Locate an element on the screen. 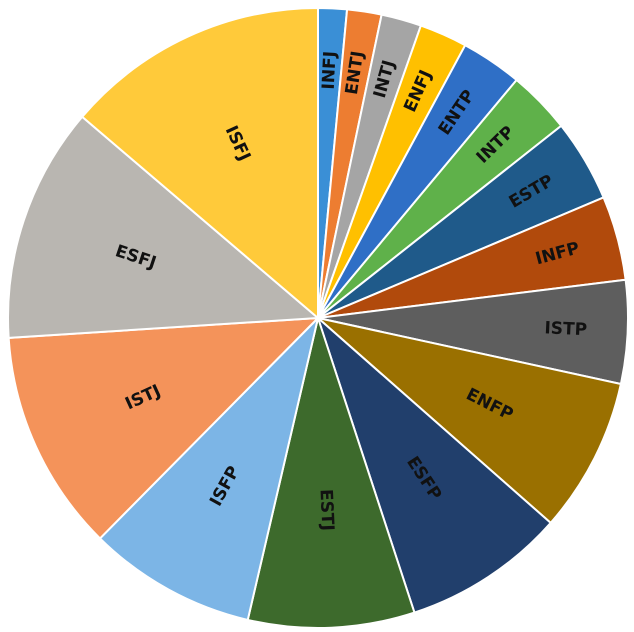 This screenshot has height=632, width=634. pie-slice is located at coordinates (331, 471).